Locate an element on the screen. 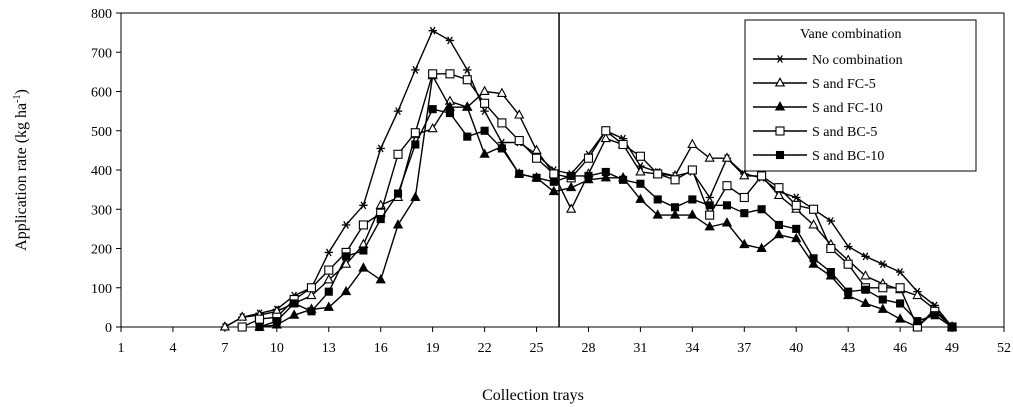  x-tick-label: 1 is located at coordinates (121, 348).